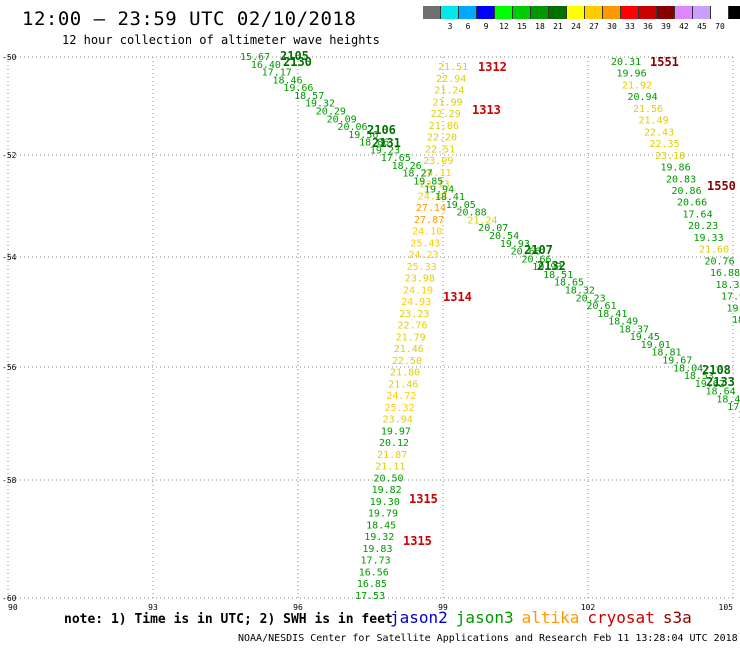 The width and height of the screenshot is (740, 650). What do you see at coordinates (654, 121) in the screenshot?
I see `swh-value: 21.49` at bounding box center [654, 121].